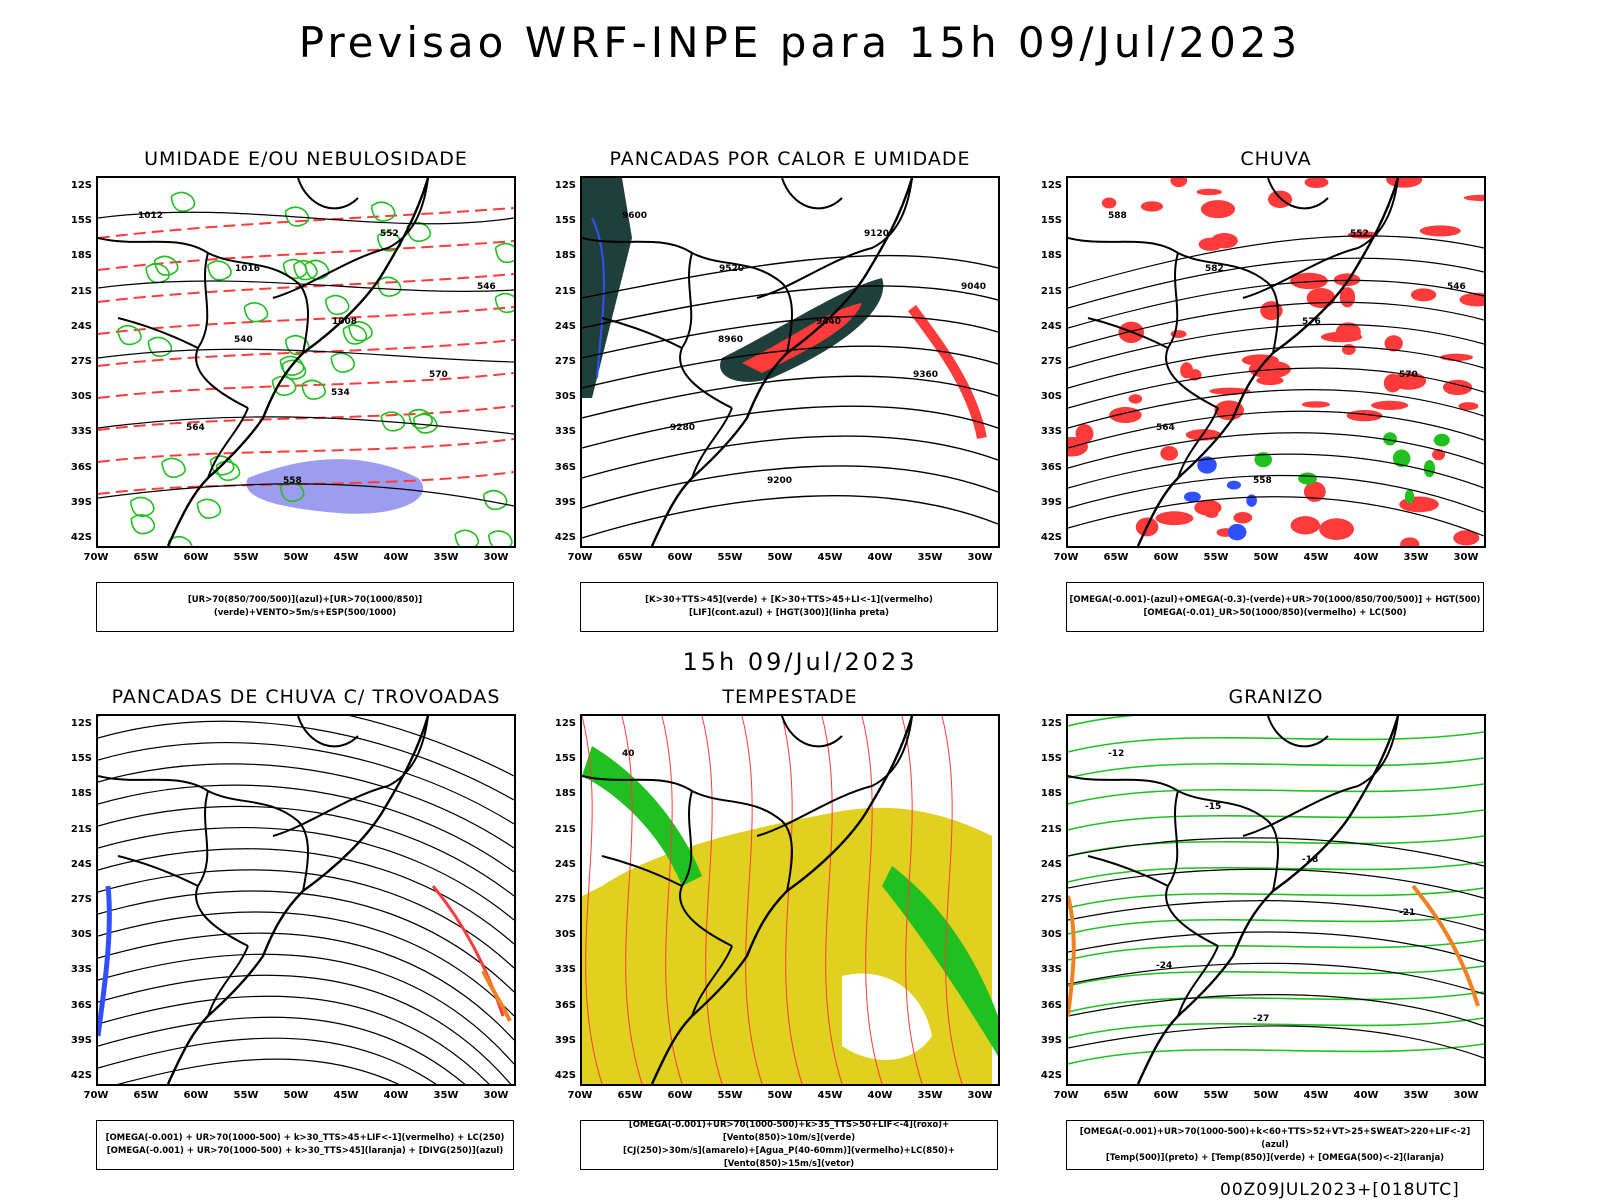 This screenshot has width=1600, height=1200. Describe the element at coordinates (81, 221) in the screenshot. I see `latitude-label: 15S` at that location.